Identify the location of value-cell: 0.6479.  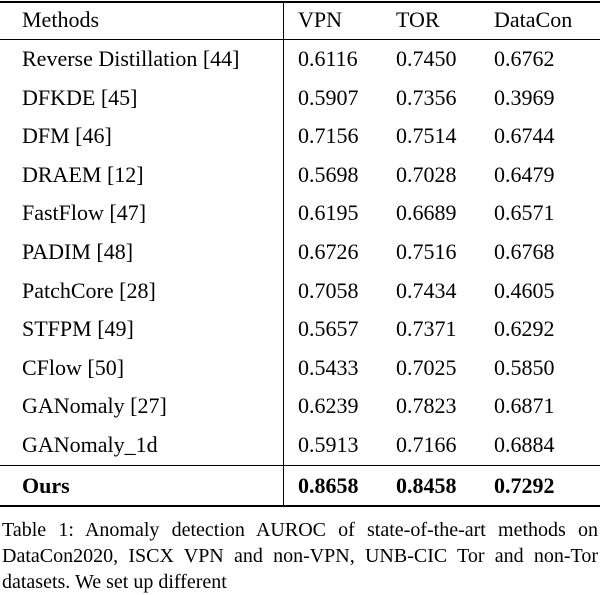
(524, 174).